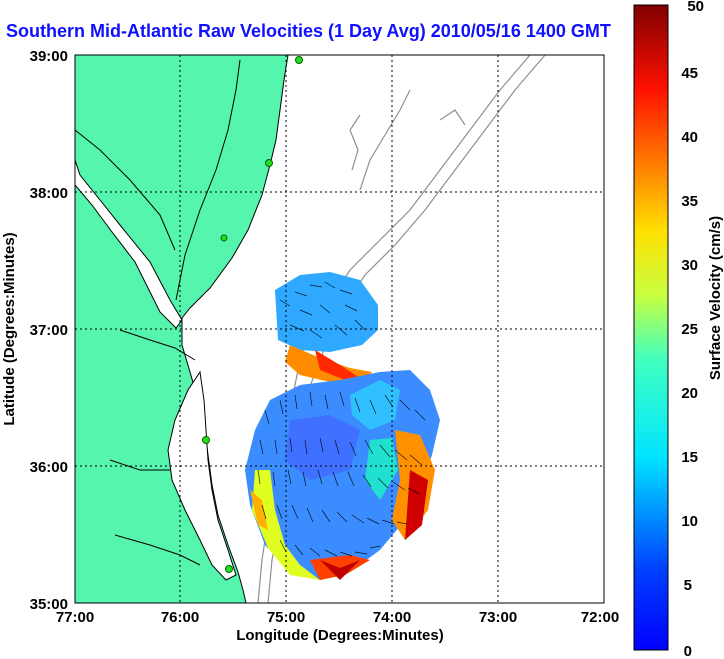  Describe the element at coordinates (9, 328) in the screenshot. I see `y-axis-label: Latitude (Degrees:Minutes)` at that location.